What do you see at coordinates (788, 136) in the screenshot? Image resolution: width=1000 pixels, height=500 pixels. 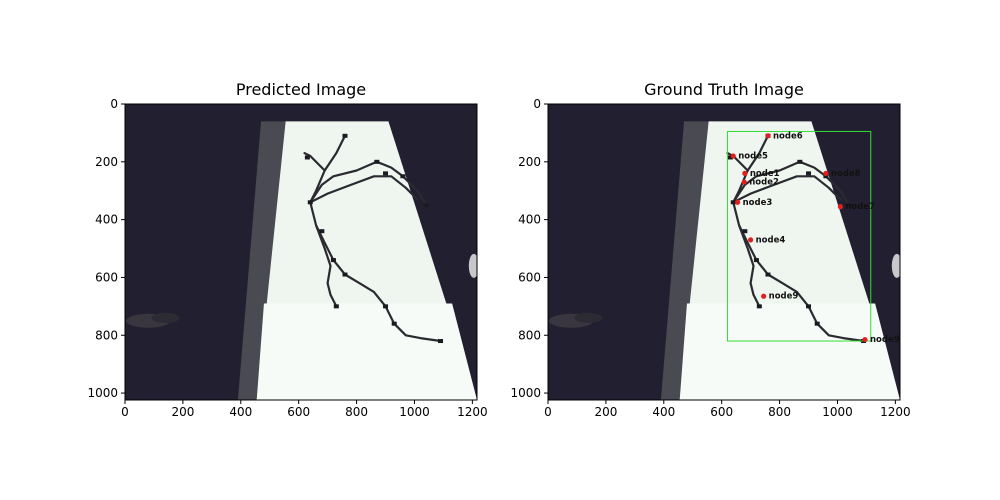 I see `node-label: node6` at bounding box center [788, 136].